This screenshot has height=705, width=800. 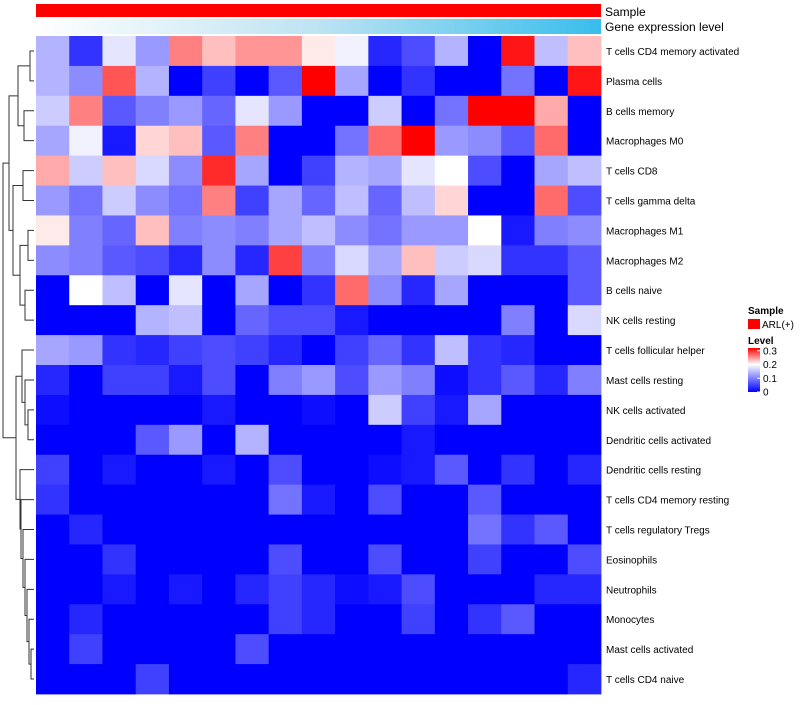 I want to click on row-label: Macrophages M2, so click(x=645, y=261).